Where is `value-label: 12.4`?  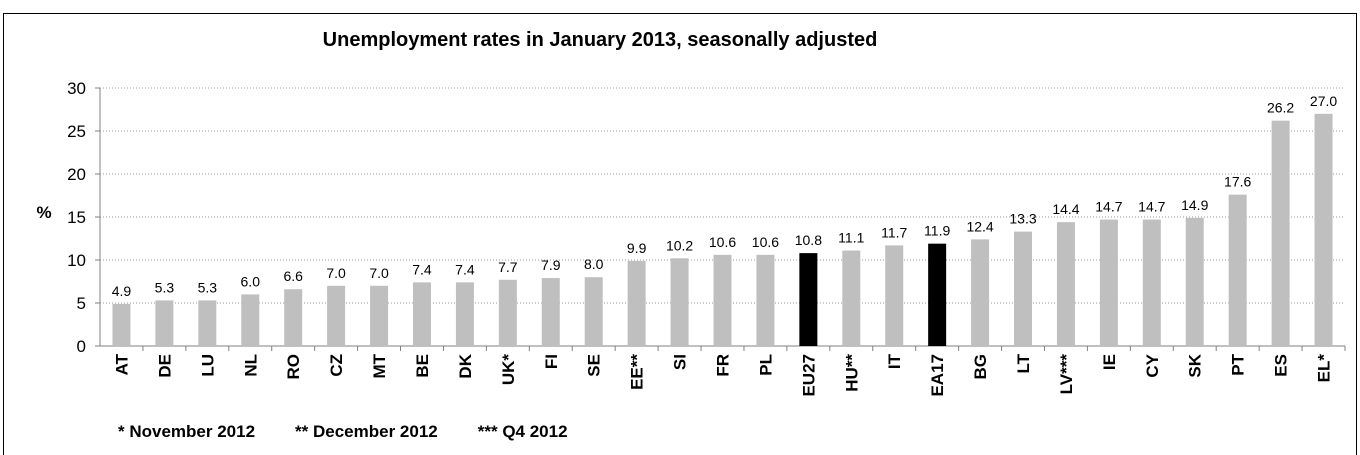 value-label: 12.4 is located at coordinates (979, 226).